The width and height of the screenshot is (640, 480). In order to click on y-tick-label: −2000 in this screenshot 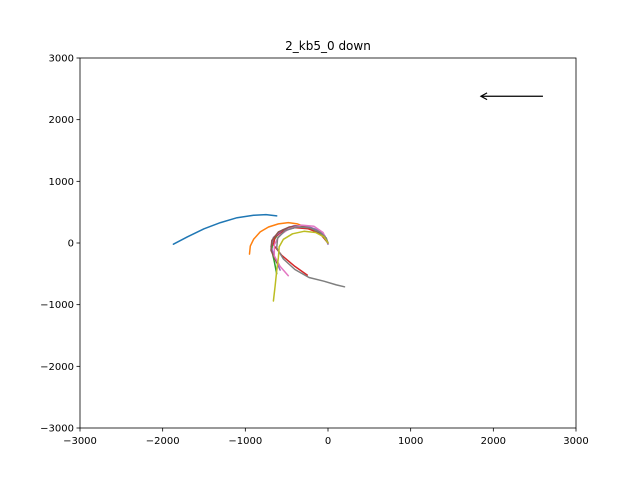, I will do `click(57, 367)`.